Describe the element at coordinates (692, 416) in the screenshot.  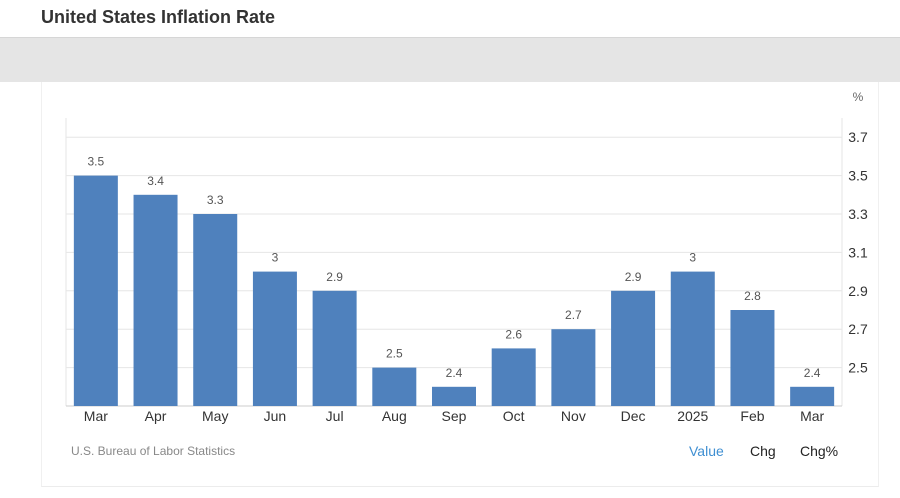
I see `x-tick-label: 2025` at that location.